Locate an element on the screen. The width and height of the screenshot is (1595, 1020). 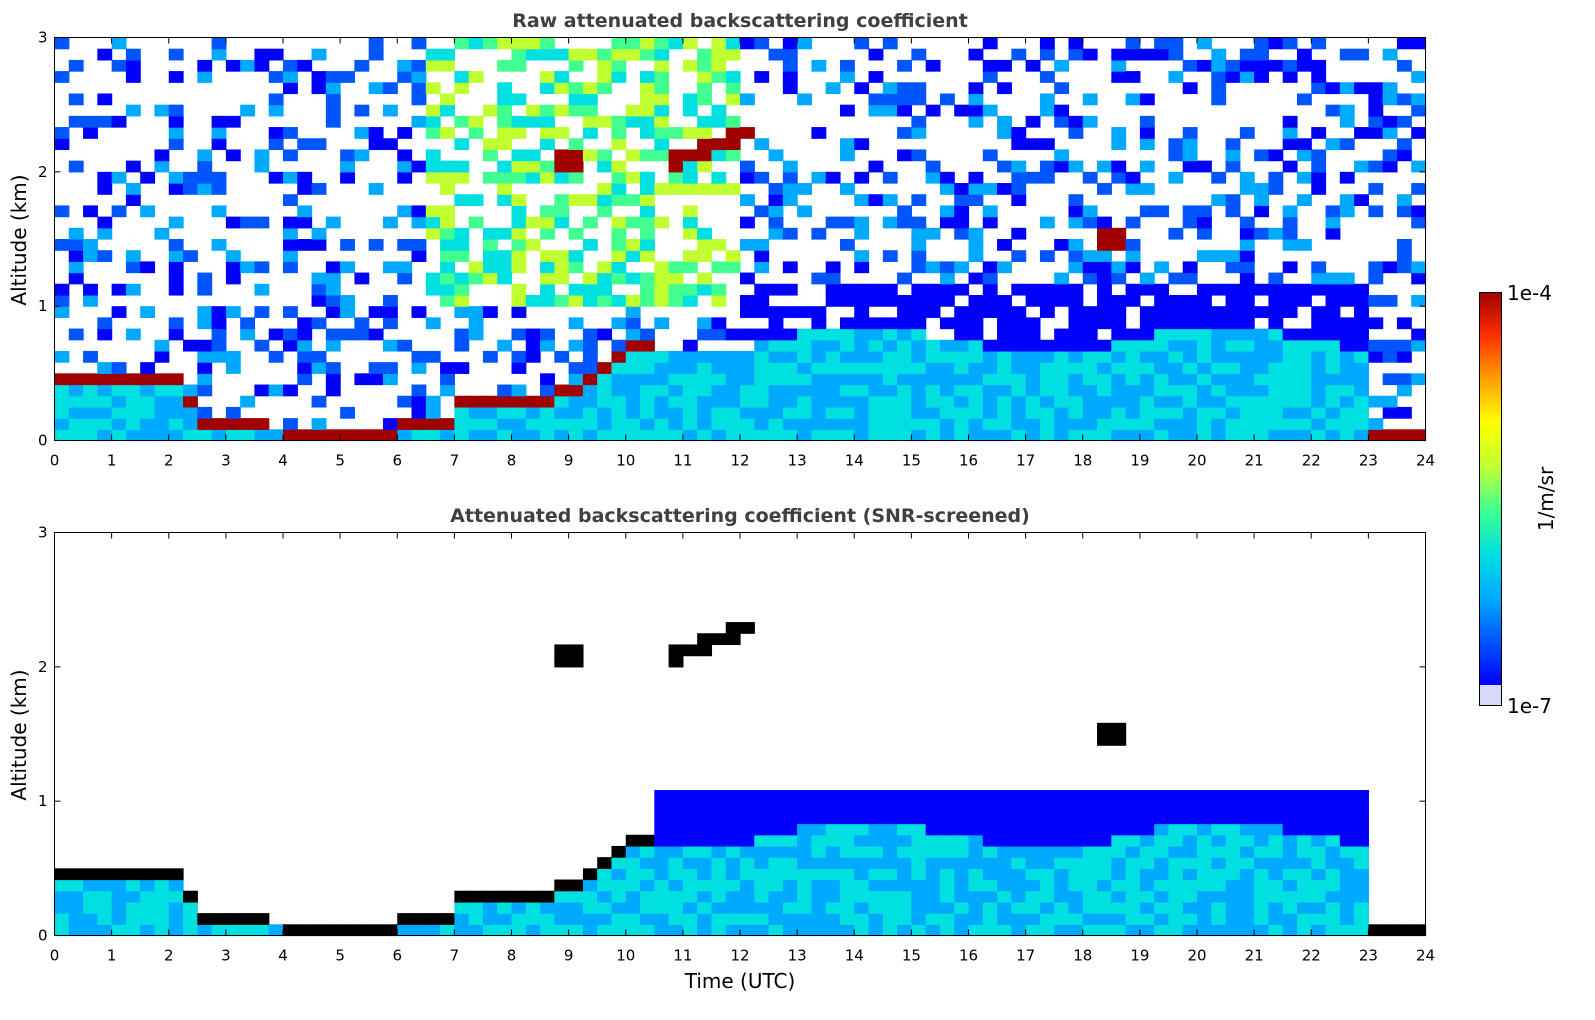
x-tick-label: 4 is located at coordinates (283, 956).